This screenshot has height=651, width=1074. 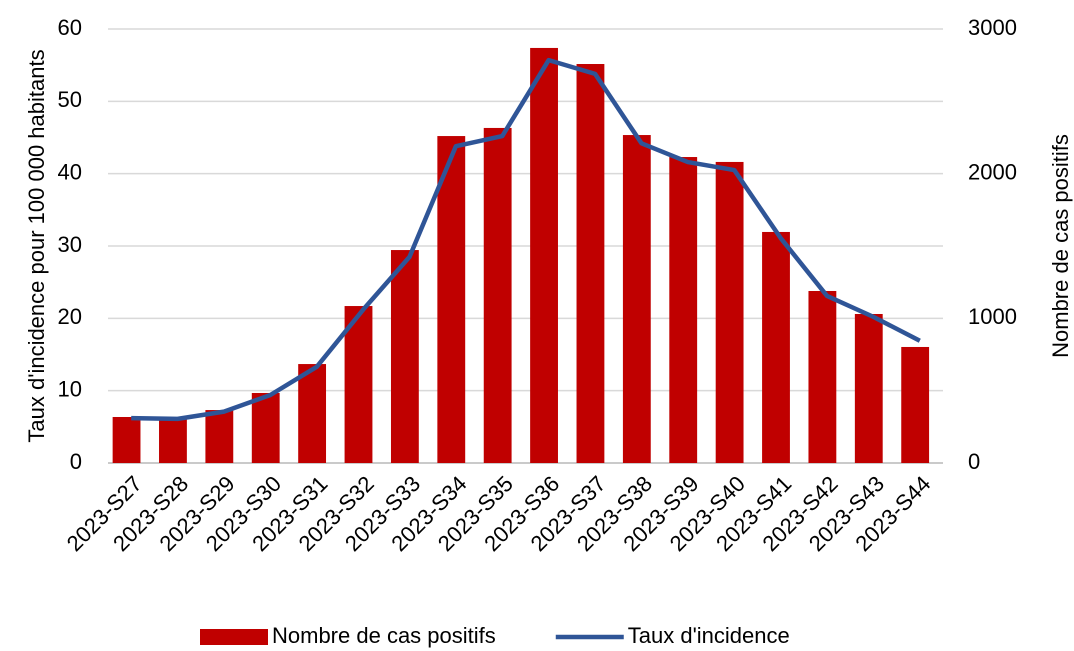 What do you see at coordinates (992, 316) in the screenshot?
I see `y2-tick-label: 1000` at bounding box center [992, 316].